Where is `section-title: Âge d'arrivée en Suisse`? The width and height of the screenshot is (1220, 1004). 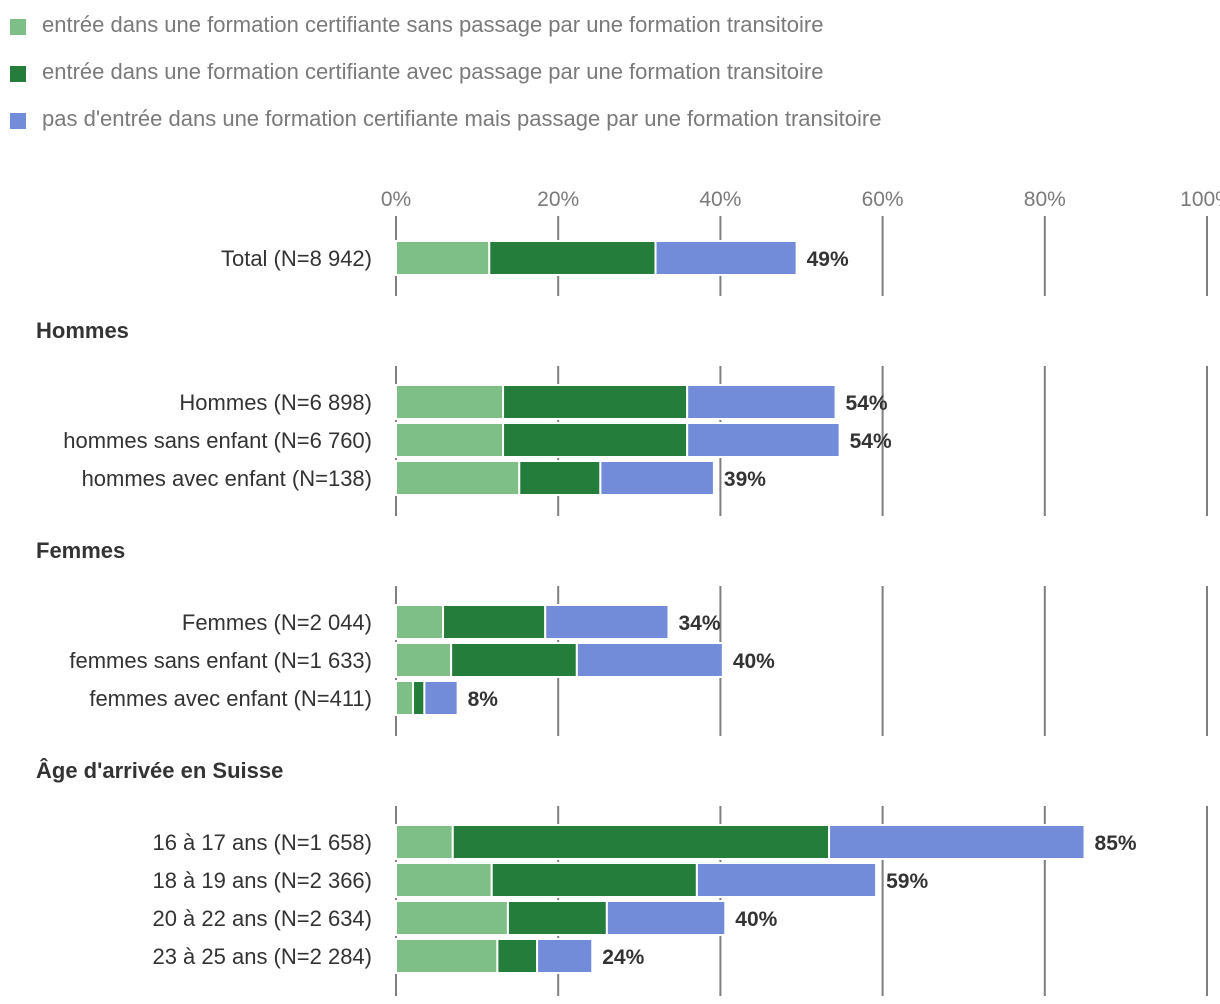 section-title: Âge d'arrivée en Suisse is located at coordinates (159, 770).